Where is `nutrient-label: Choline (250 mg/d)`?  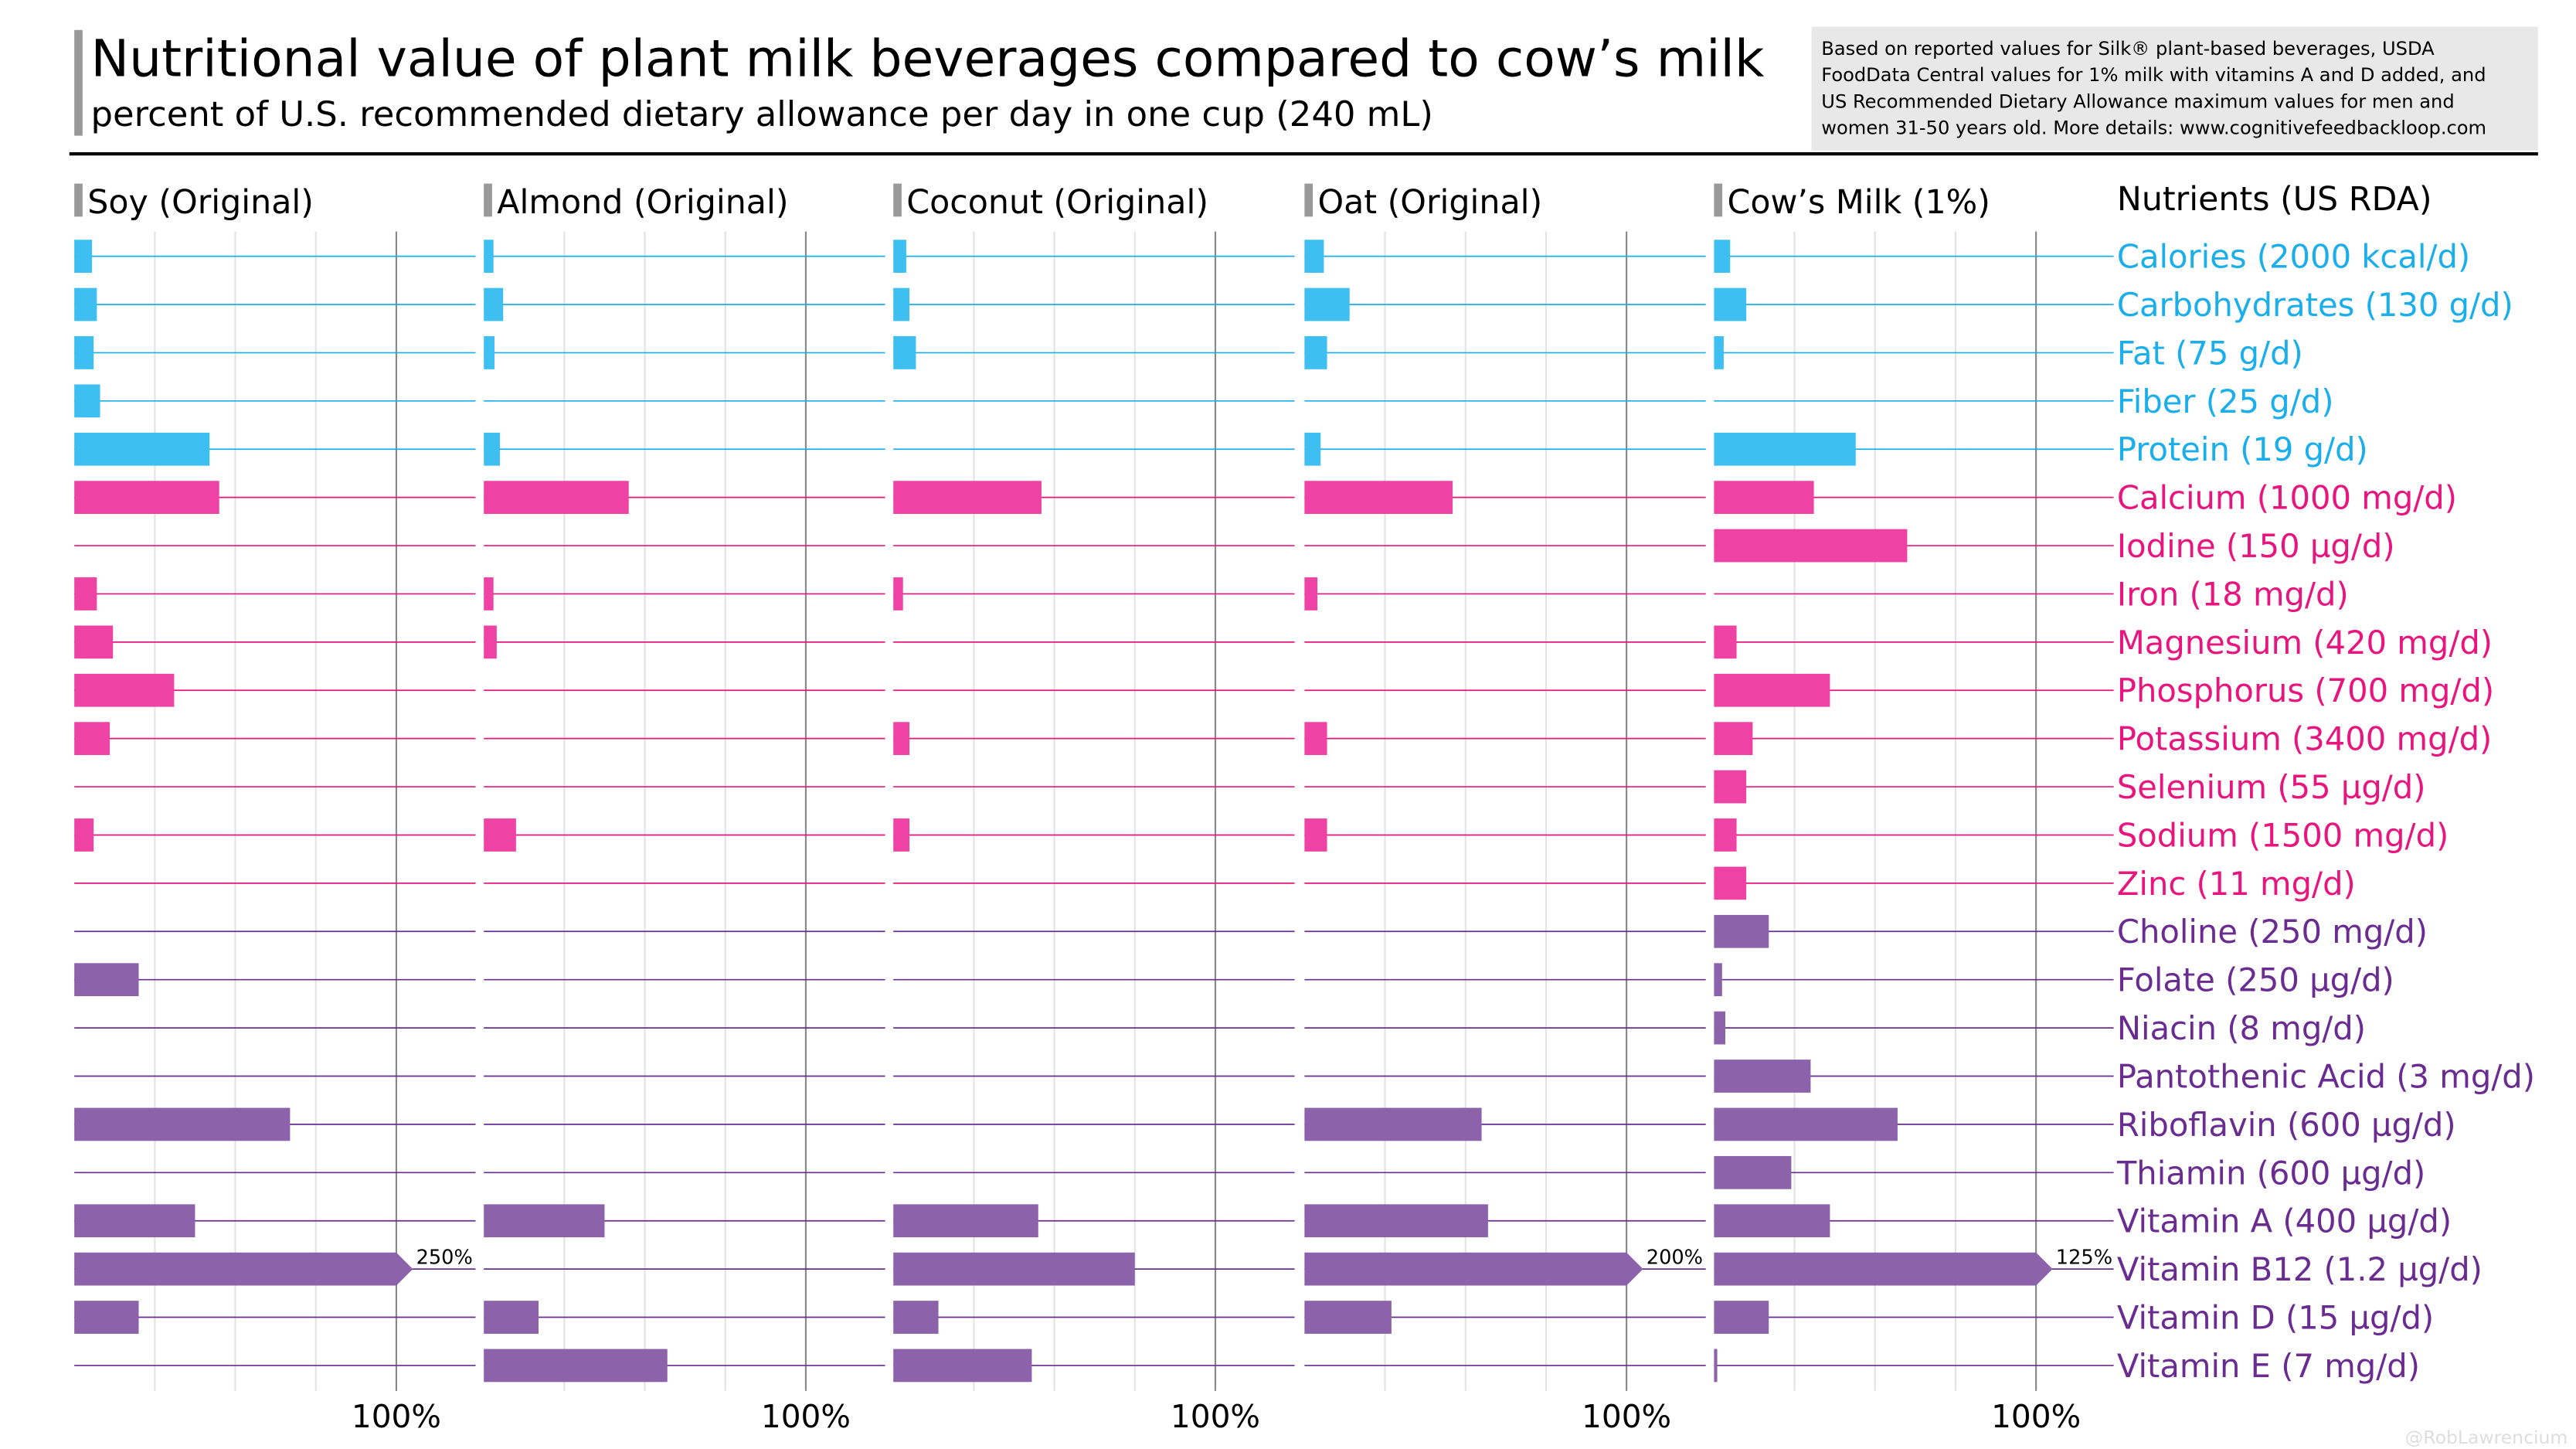
nutrient-label: Choline (250 mg/d) is located at coordinates (2272, 932).